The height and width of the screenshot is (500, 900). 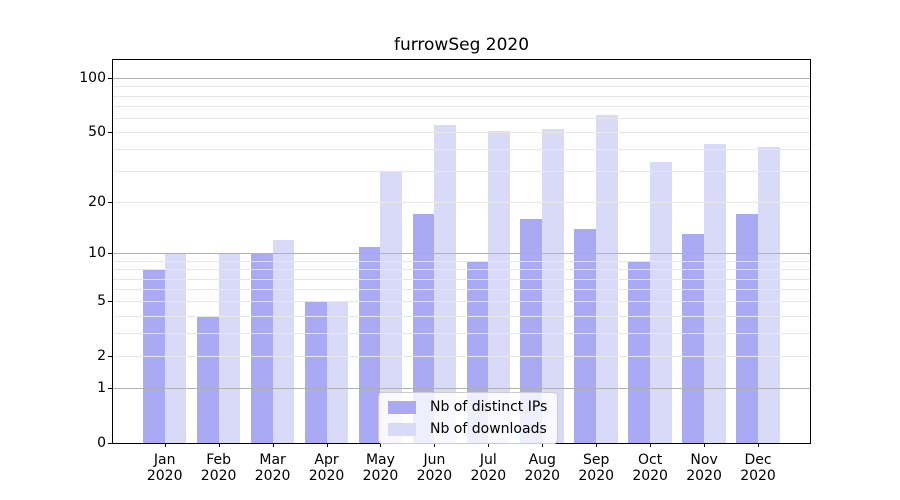 I want to click on x-tick-label: Jan 2020, so click(x=165, y=468).